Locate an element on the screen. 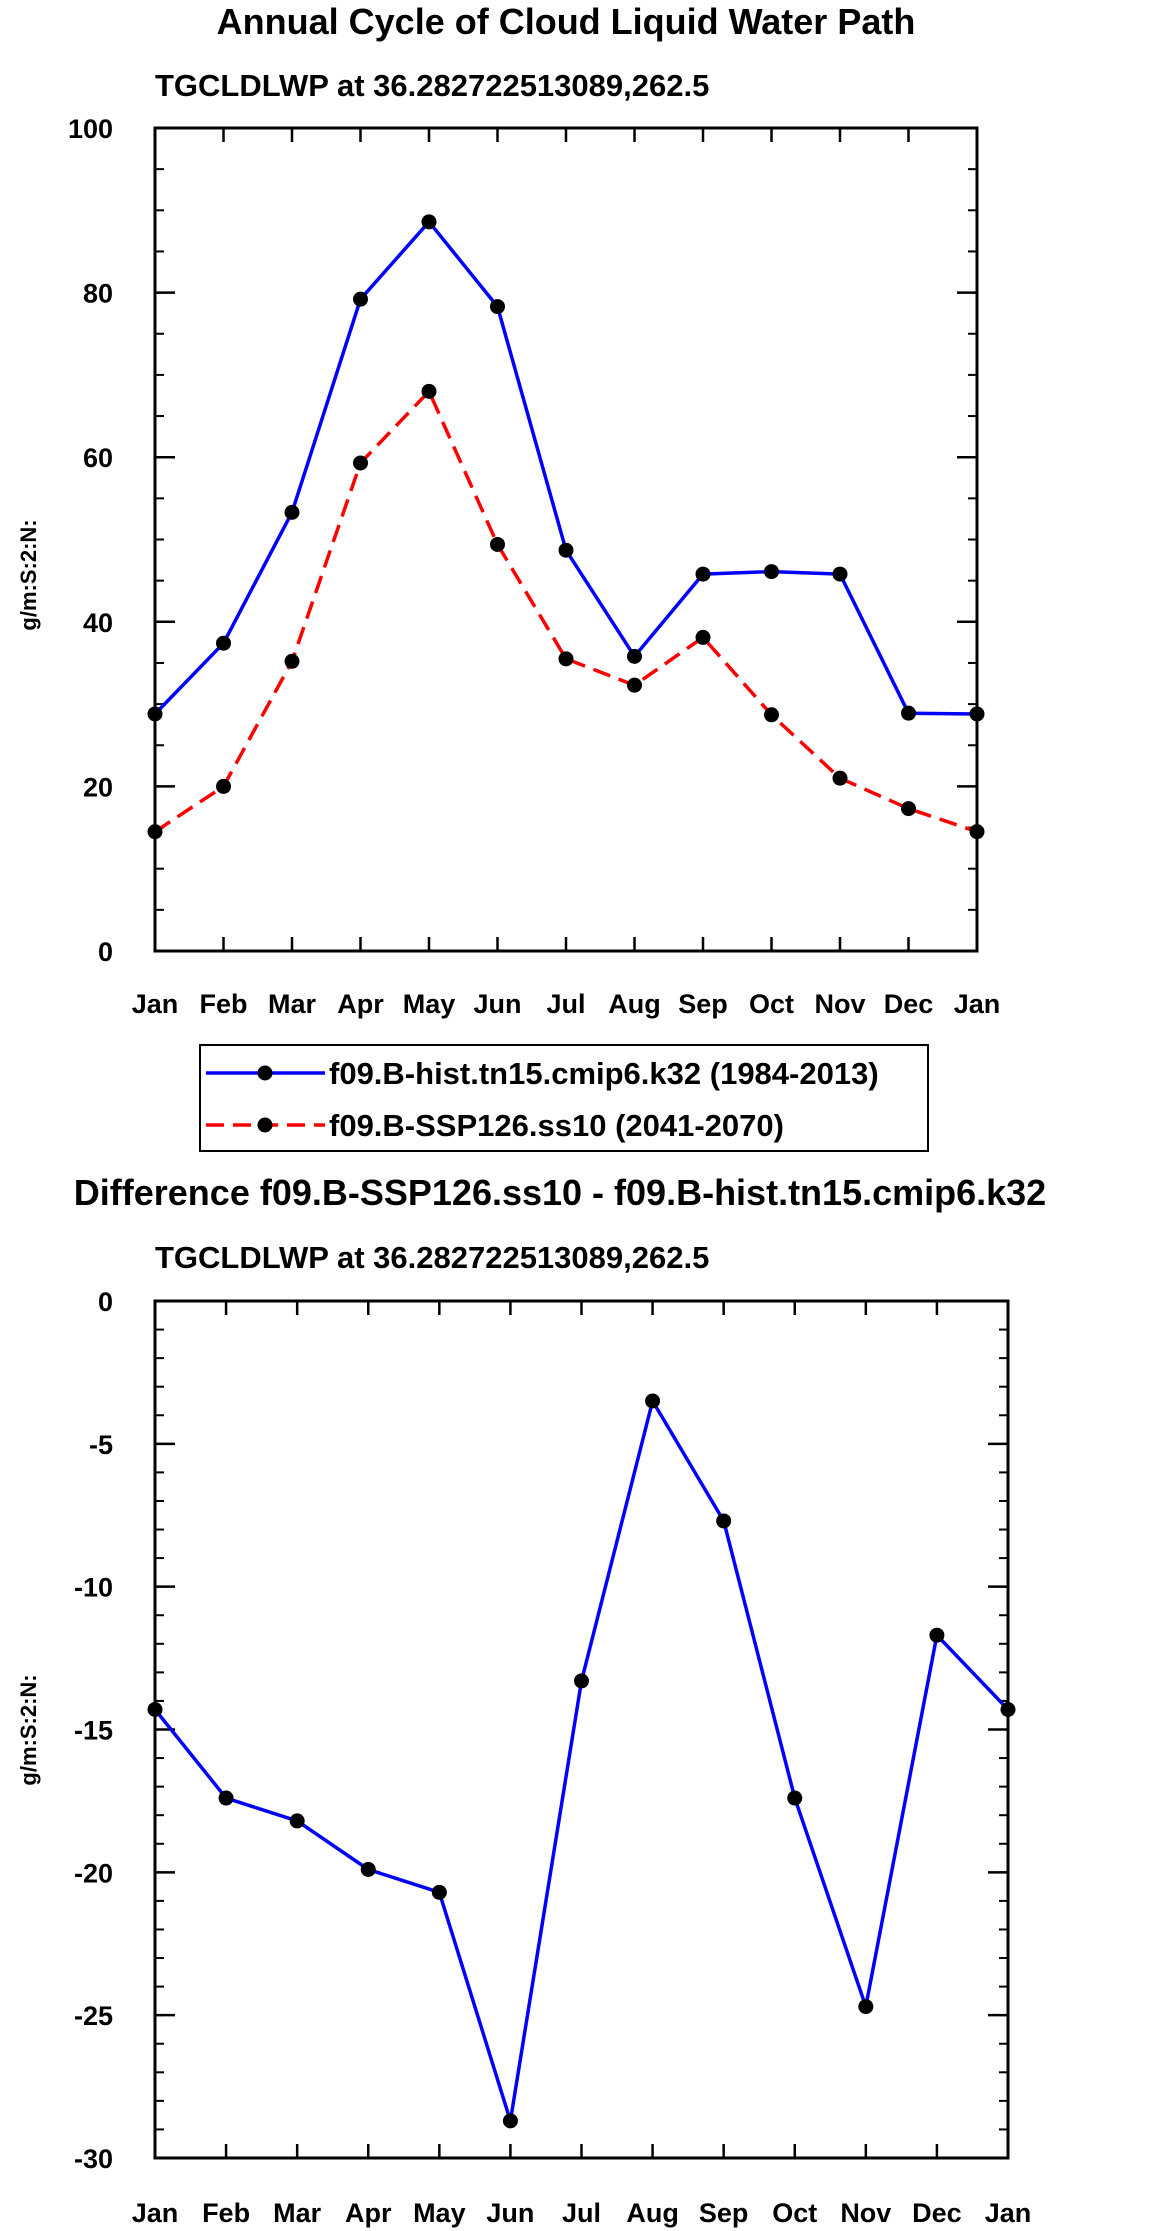  chart-title: Annual Cycle of Cloud Liquid Water Path is located at coordinates (566, 21).